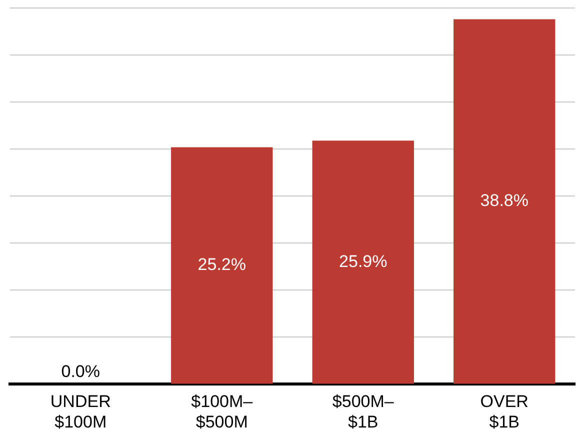  Describe the element at coordinates (222, 412) in the screenshot. I see `x-tick-label: $100M–$500M` at that location.